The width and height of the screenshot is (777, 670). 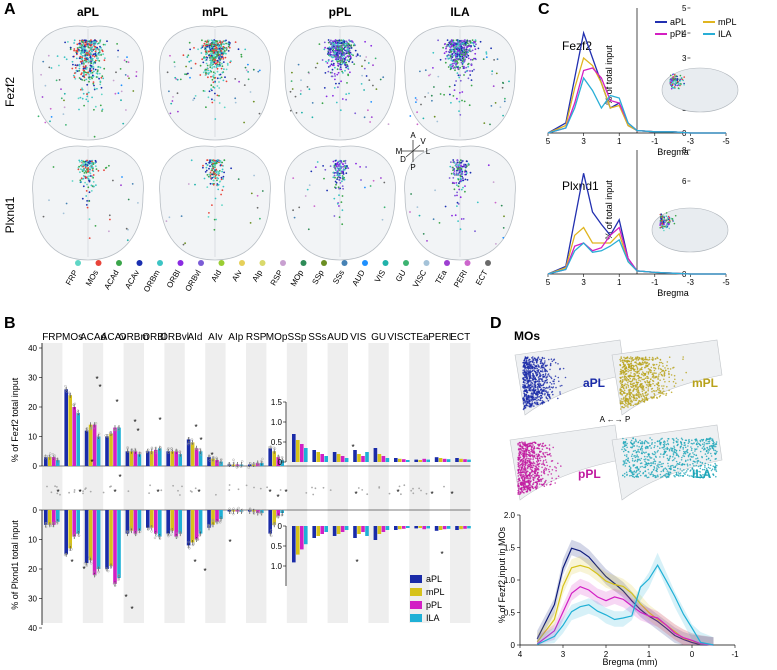 I want to click on d-map-label-aPL: aPL, so click(x=594, y=383).